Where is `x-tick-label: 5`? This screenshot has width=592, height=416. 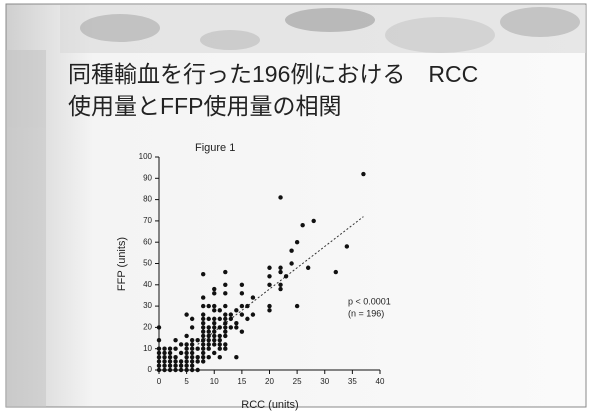 x-tick-label: 5 is located at coordinates (186, 381).